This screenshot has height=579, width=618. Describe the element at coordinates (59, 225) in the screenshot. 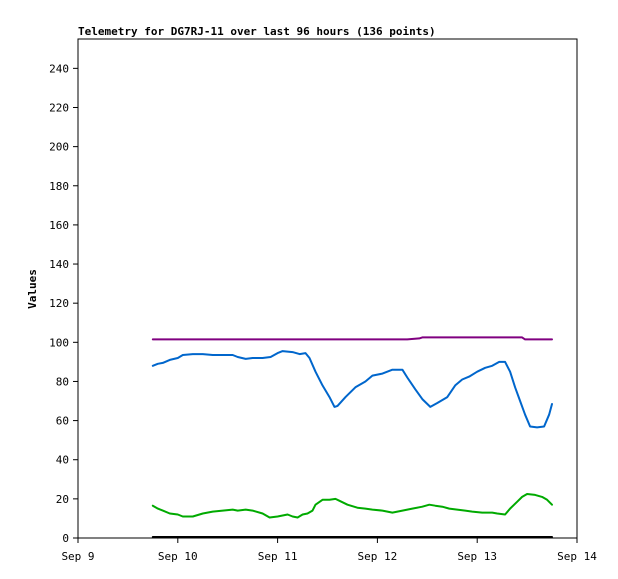

I see `y-tick-label: 160` at that location.